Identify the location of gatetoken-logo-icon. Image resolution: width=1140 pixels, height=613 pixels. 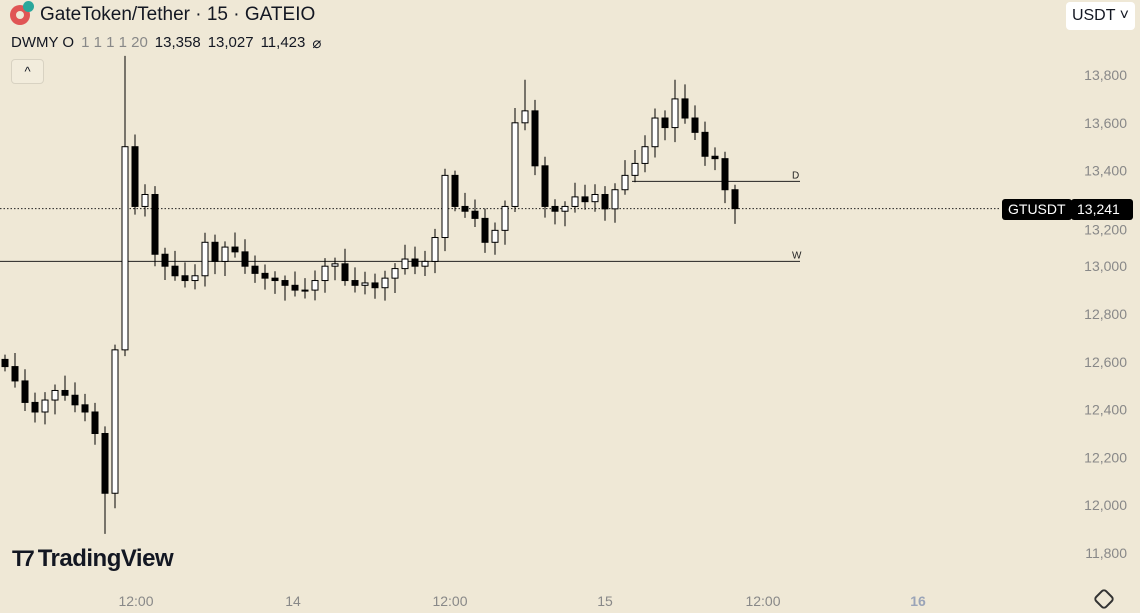
(22, 13).